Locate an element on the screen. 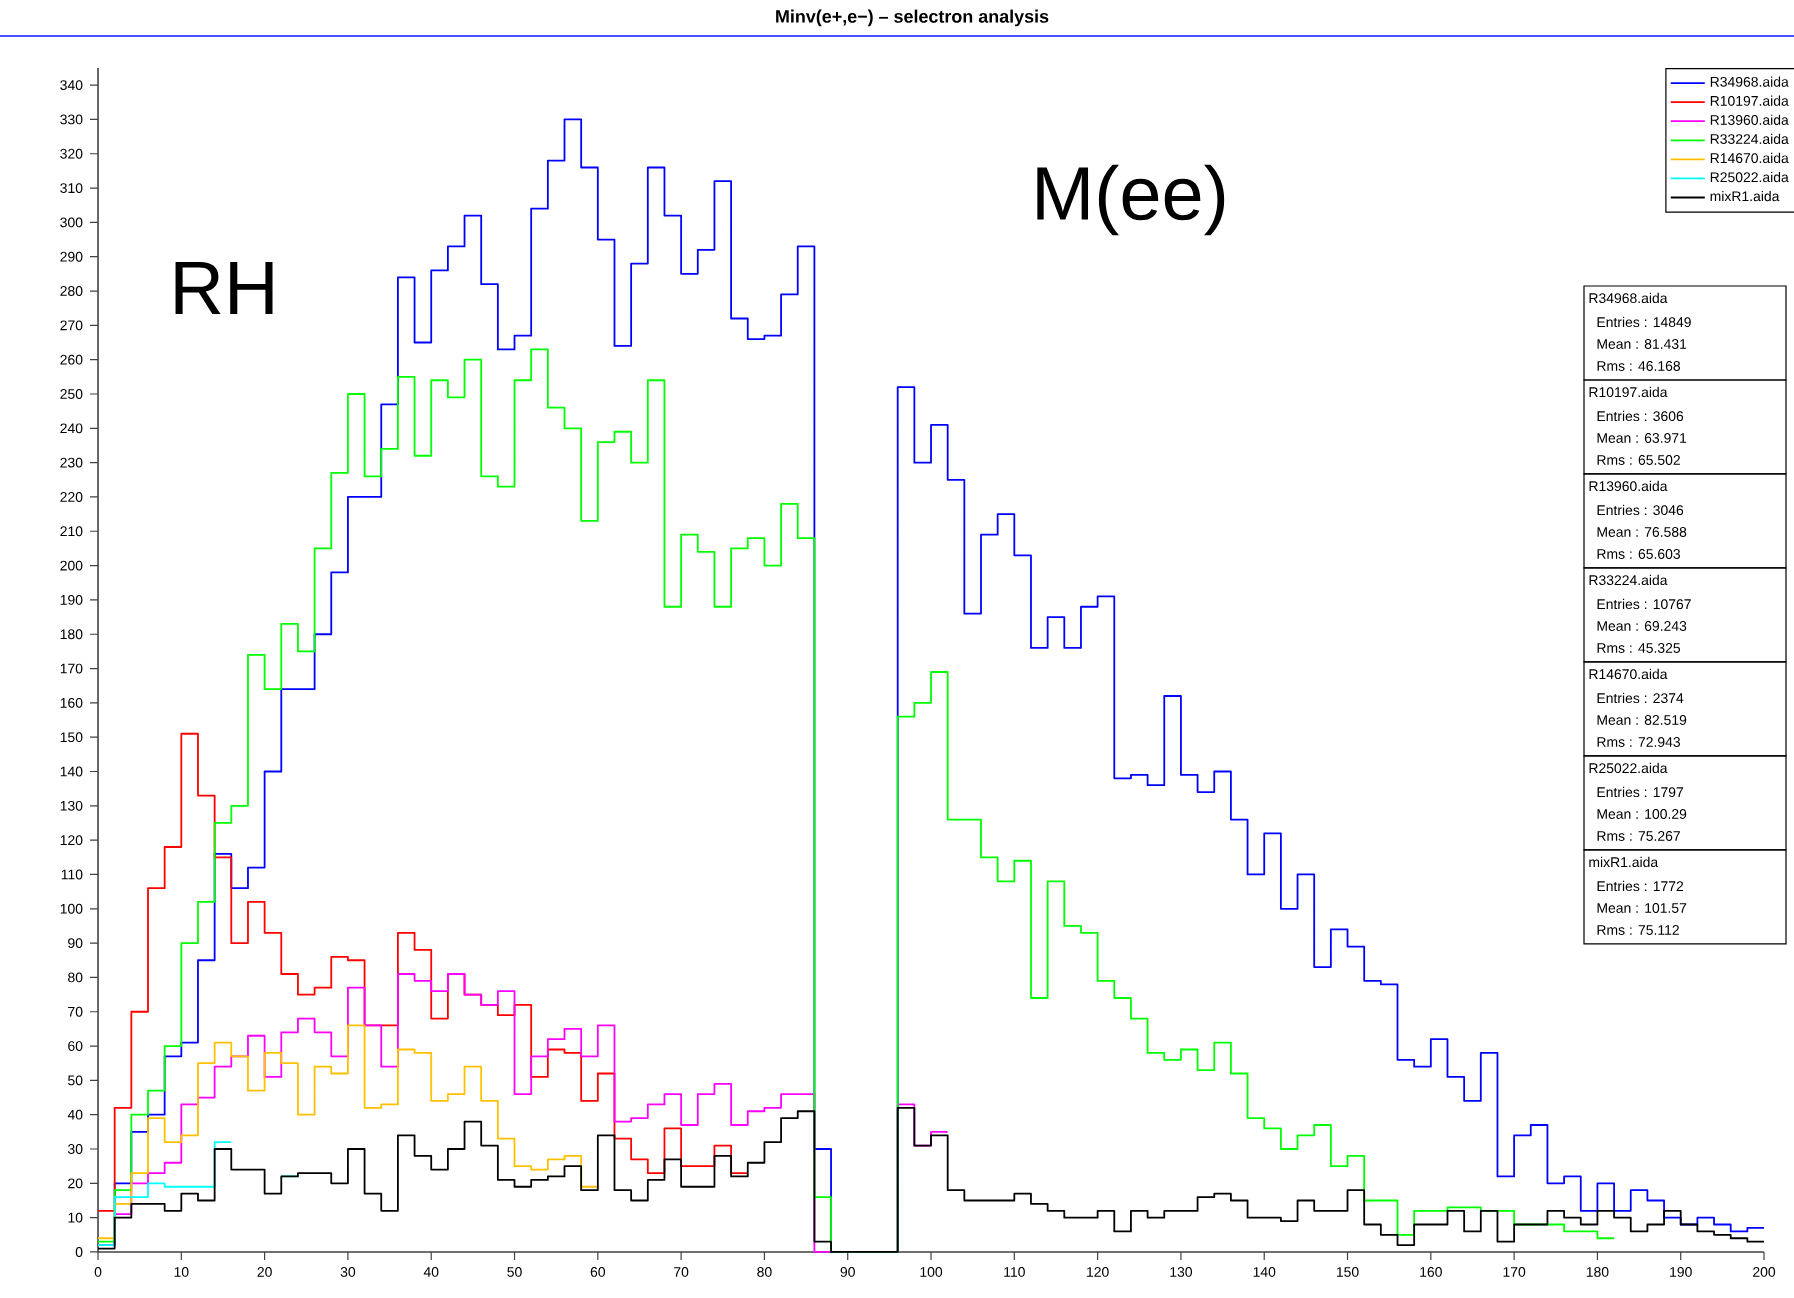 The width and height of the screenshot is (1794, 1298). chart-title: Minv(e+,e−) – selectron analysis is located at coordinates (912, 18).